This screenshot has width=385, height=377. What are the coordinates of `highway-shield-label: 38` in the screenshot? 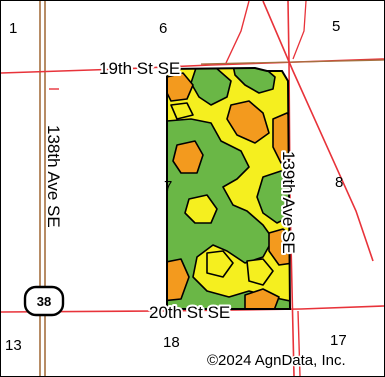 It's located at (44, 301).